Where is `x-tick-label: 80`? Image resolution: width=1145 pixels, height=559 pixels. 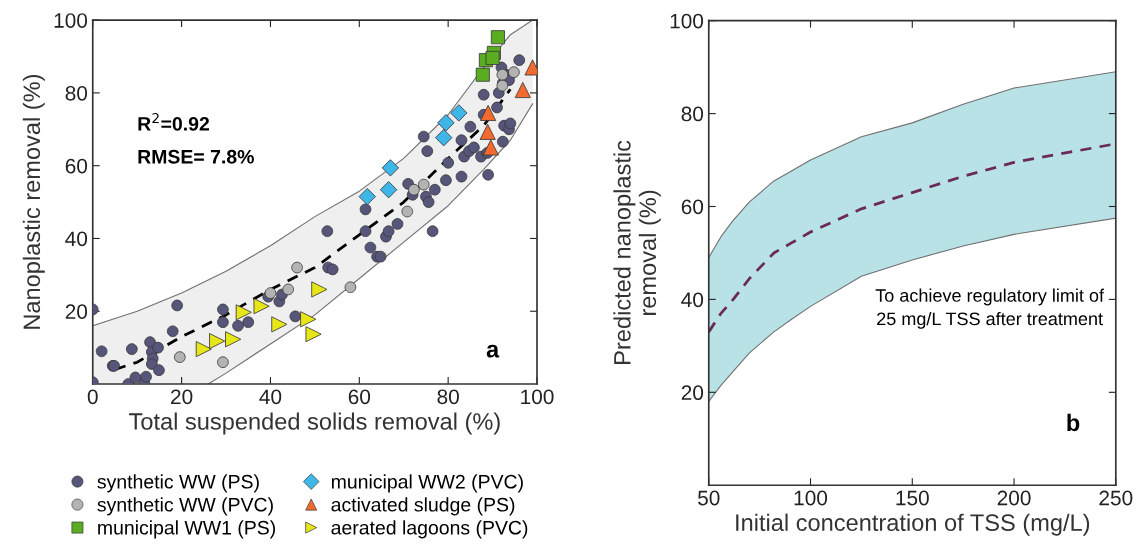
x-tick-label: 80 is located at coordinates (448, 397).